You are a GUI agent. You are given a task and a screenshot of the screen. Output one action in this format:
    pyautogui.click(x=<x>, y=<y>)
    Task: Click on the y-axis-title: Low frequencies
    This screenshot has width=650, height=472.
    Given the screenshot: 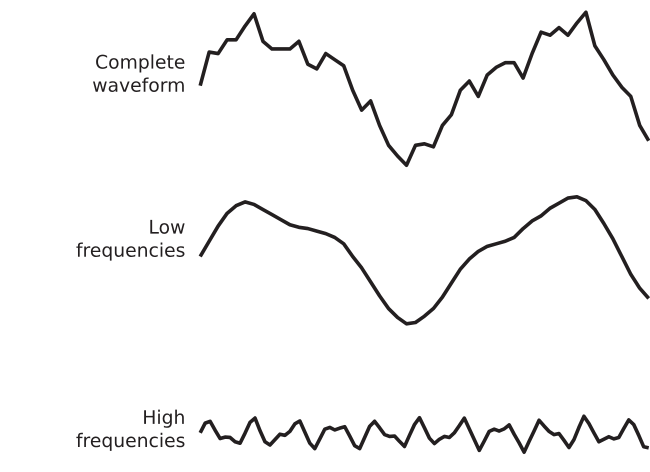 What is the action you would take?
    pyautogui.click(x=130, y=240)
    